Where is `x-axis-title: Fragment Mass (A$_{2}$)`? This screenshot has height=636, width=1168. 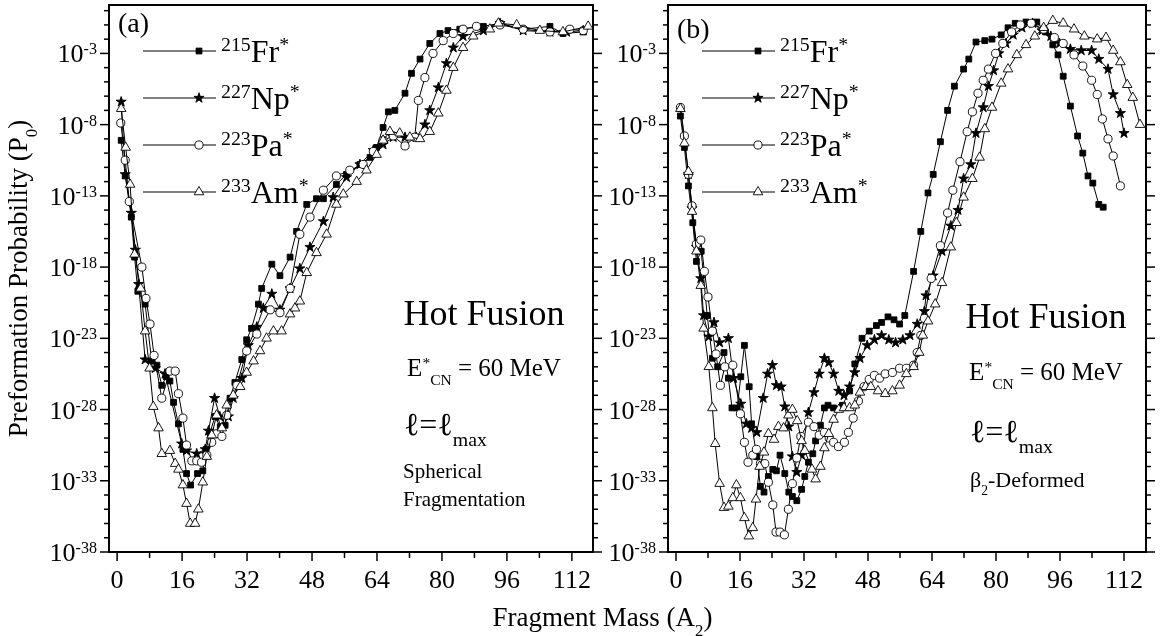 x-axis-title: Fragment Mass (A$_{2}$) is located at coordinates (602, 619).